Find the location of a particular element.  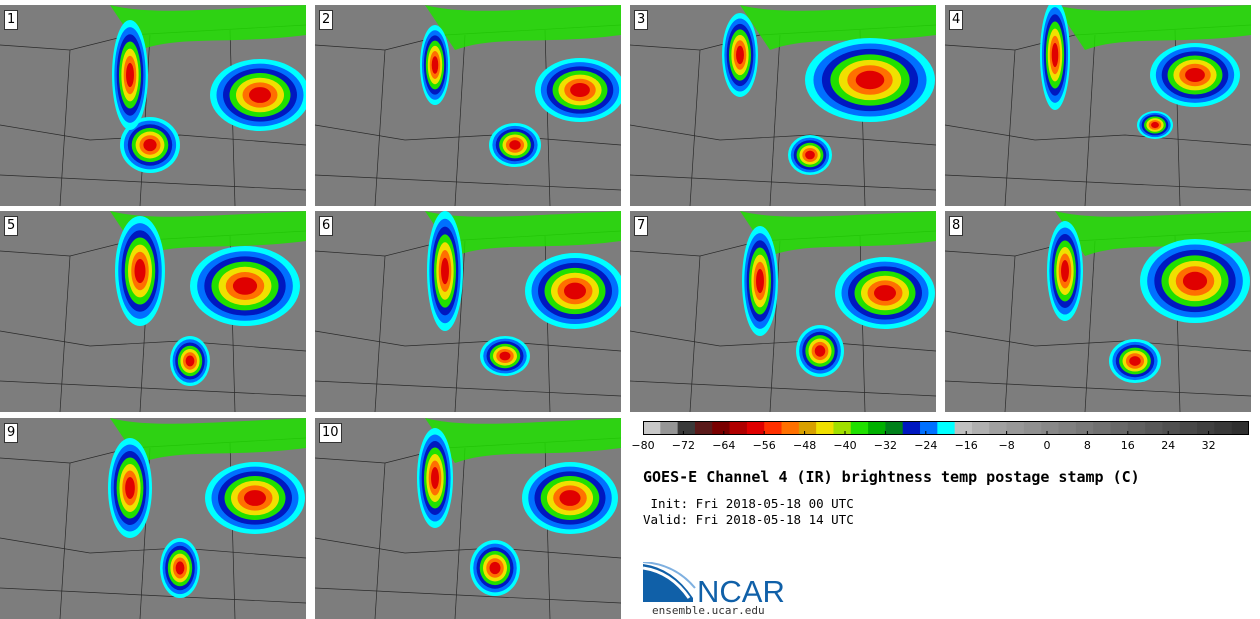

ncar-logo: NCAR is located at coordinates (717, 585).